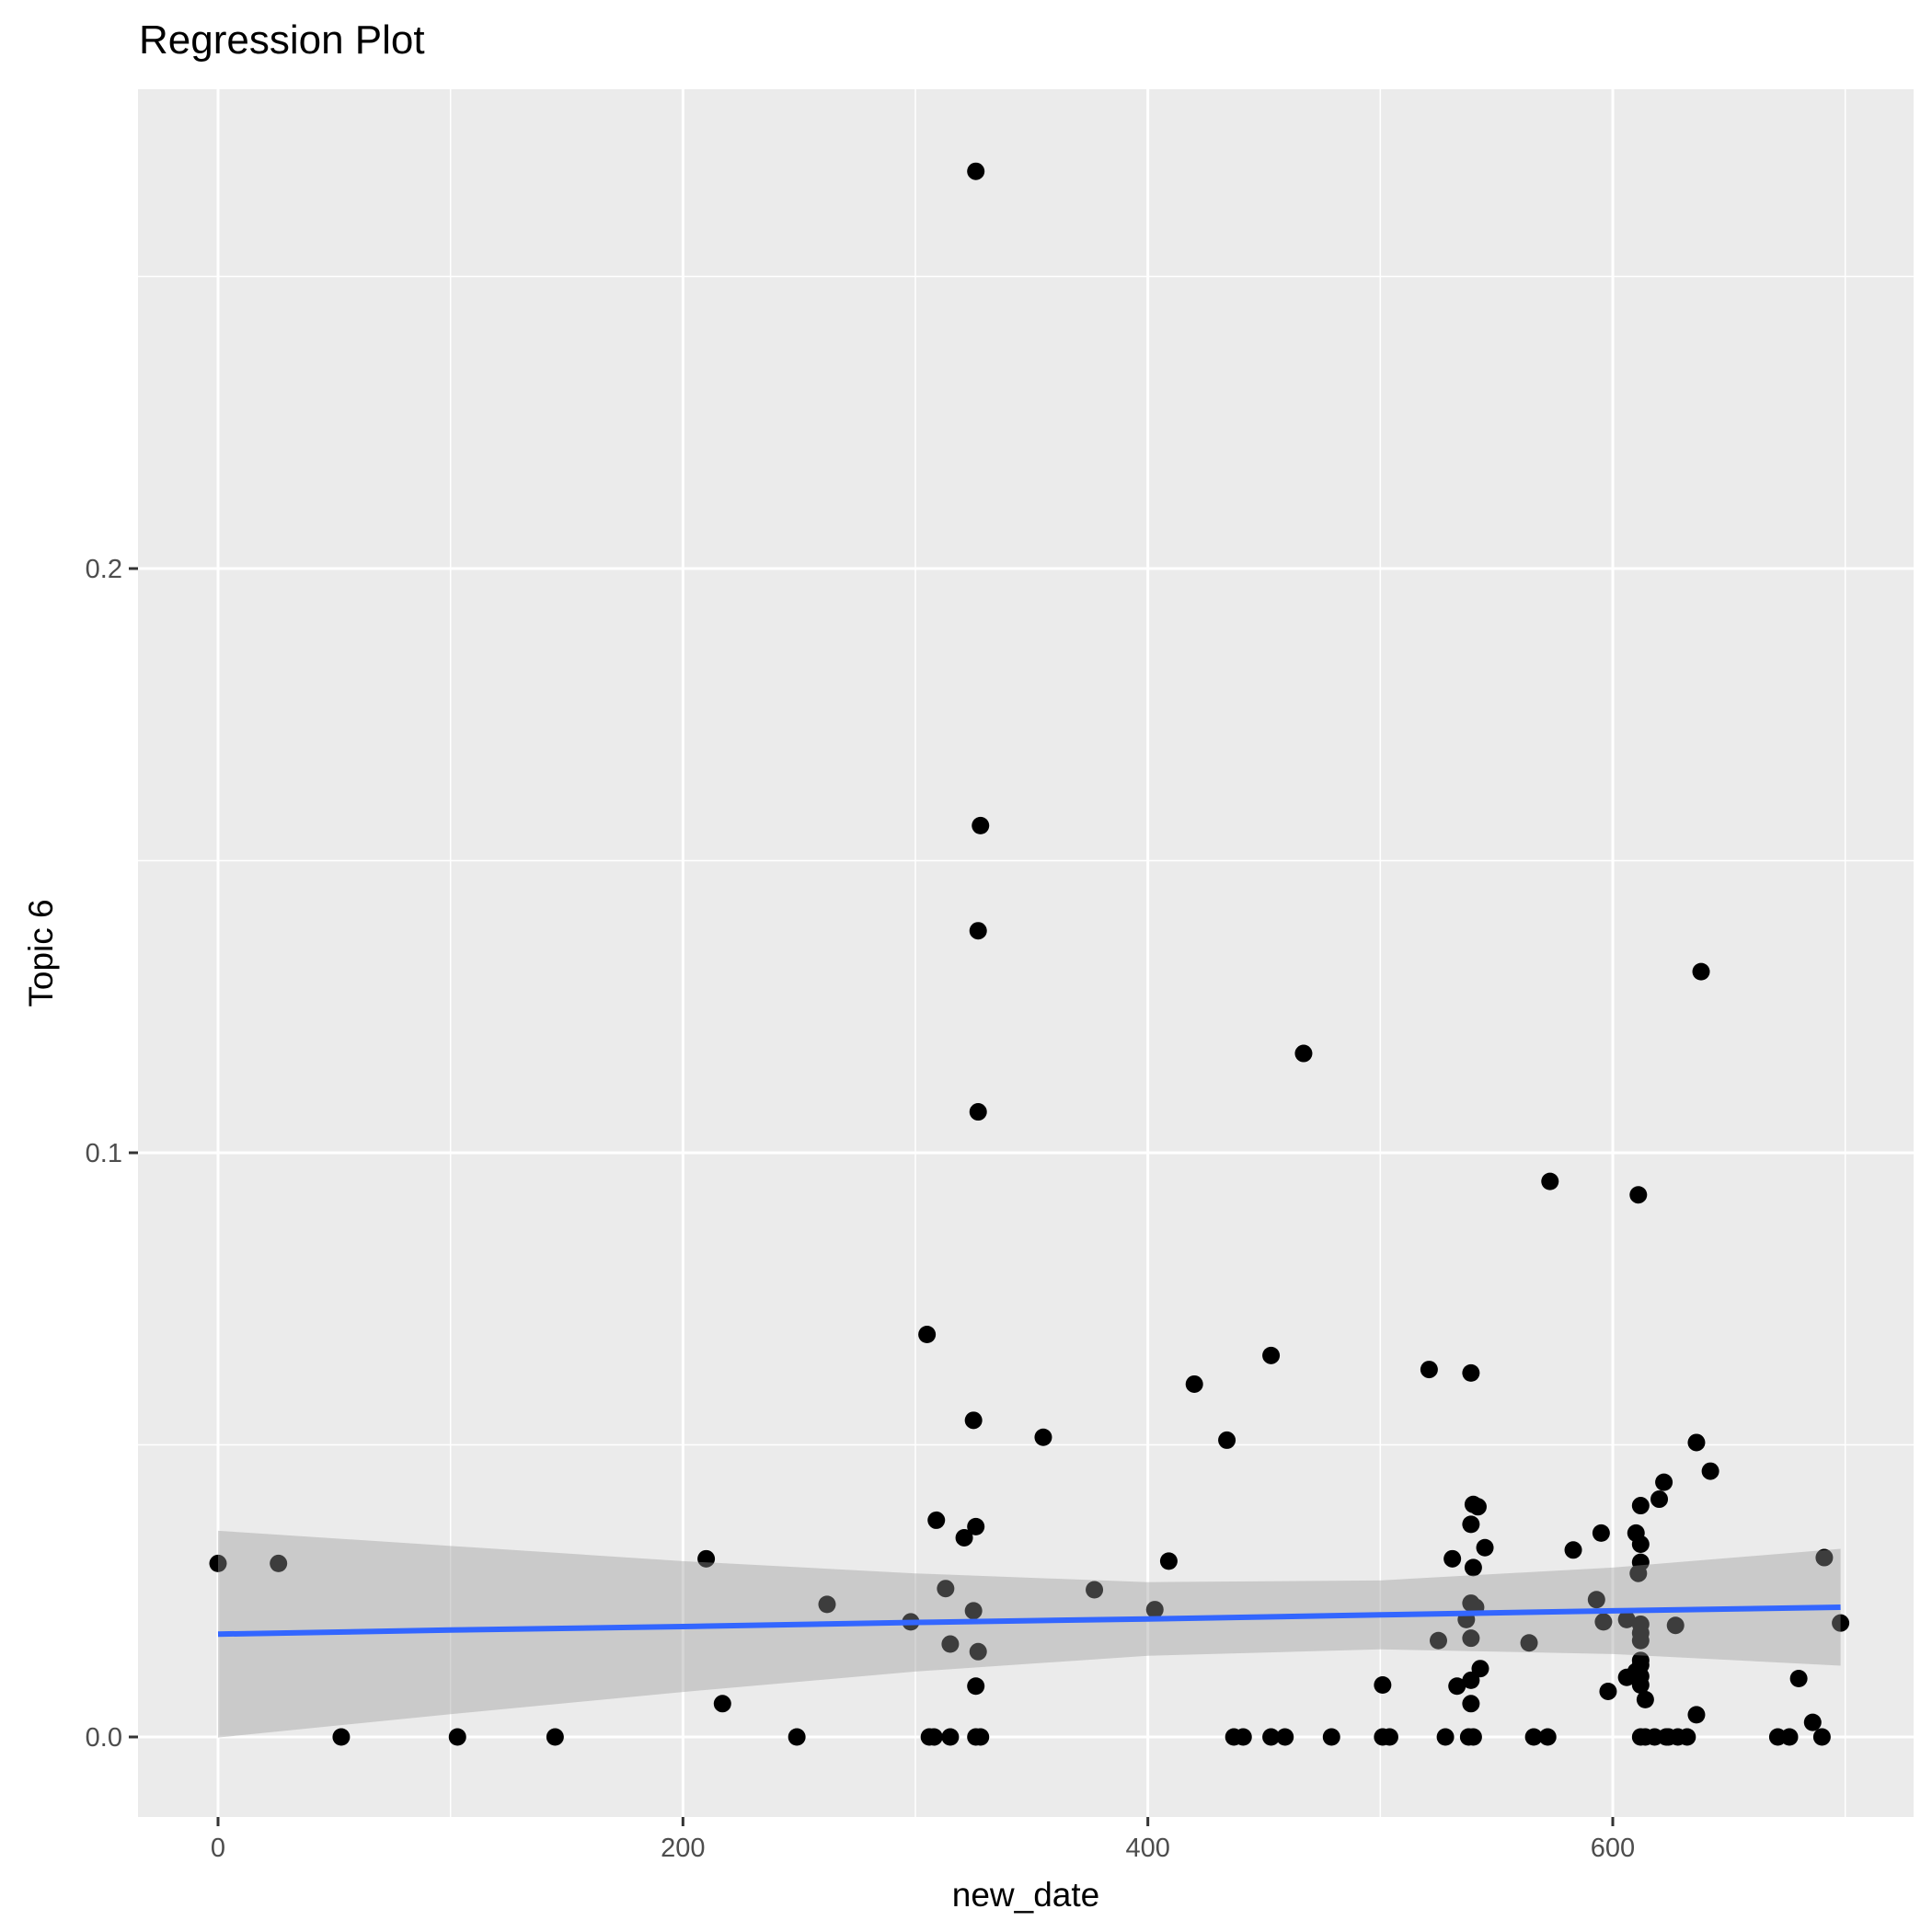  What do you see at coordinates (1029, 1621) in the screenshot?
I see `regression-line` at bounding box center [1029, 1621].